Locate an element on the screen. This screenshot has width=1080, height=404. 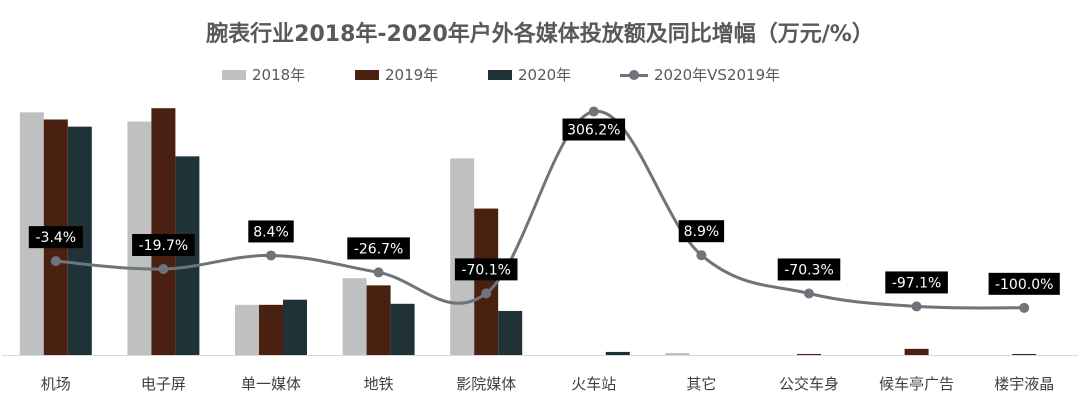
yoy-label-火车站: 306.2% is located at coordinates (593, 131).